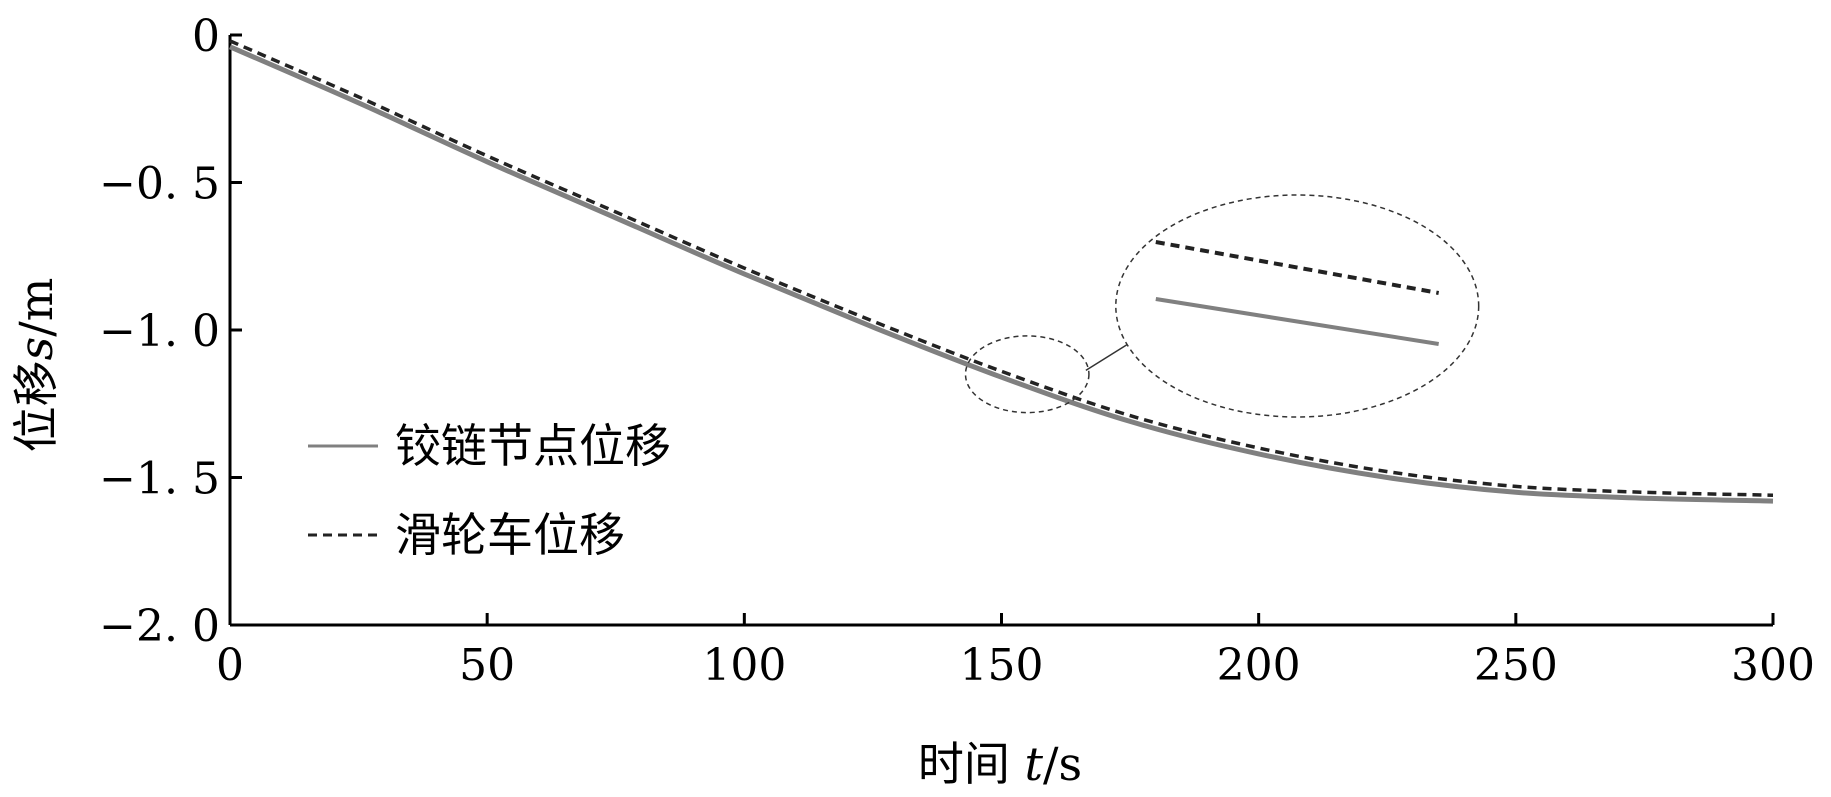 Image resolution: width=1831 pixels, height=797 pixels. Describe the element at coordinates (206, 36) in the screenshot. I see `y-tick-label: 0` at that location.